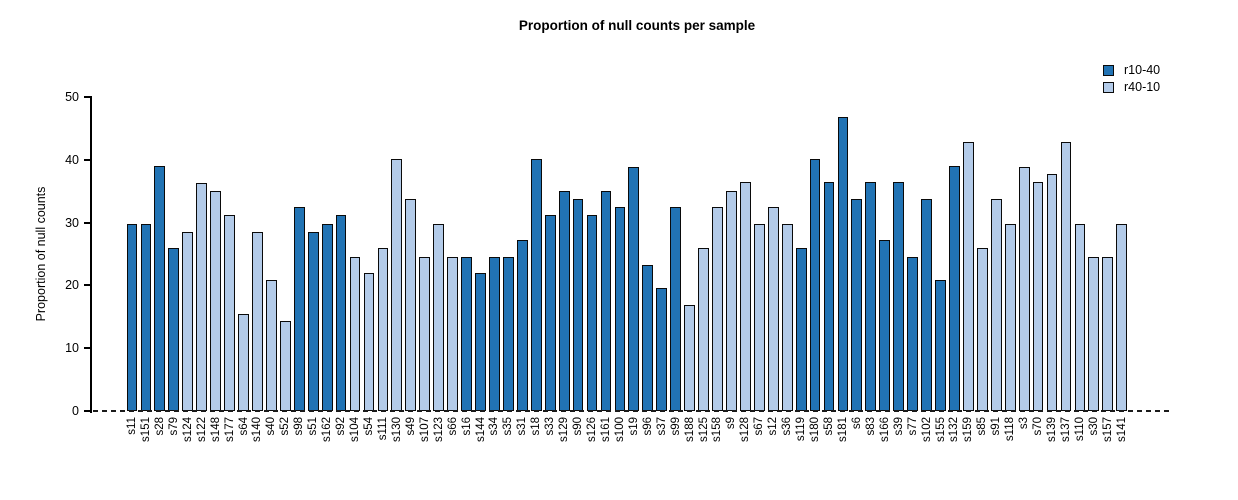 The height and width of the screenshot is (500, 1238). I want to click on x-label-s9: s9, so click(731, 423).